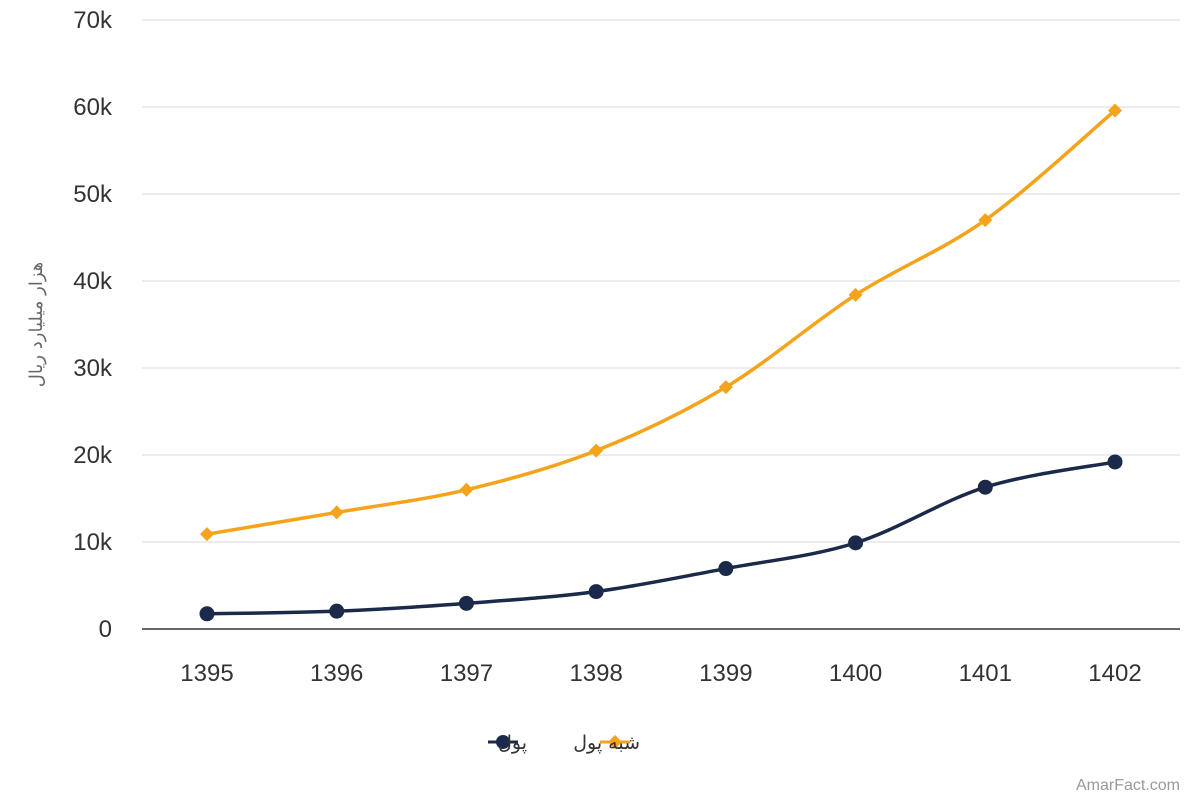 Image resolution: width=1200 pixels, height=800 pixels. I want to click on legend-label-money: پول, so click(512, 743).